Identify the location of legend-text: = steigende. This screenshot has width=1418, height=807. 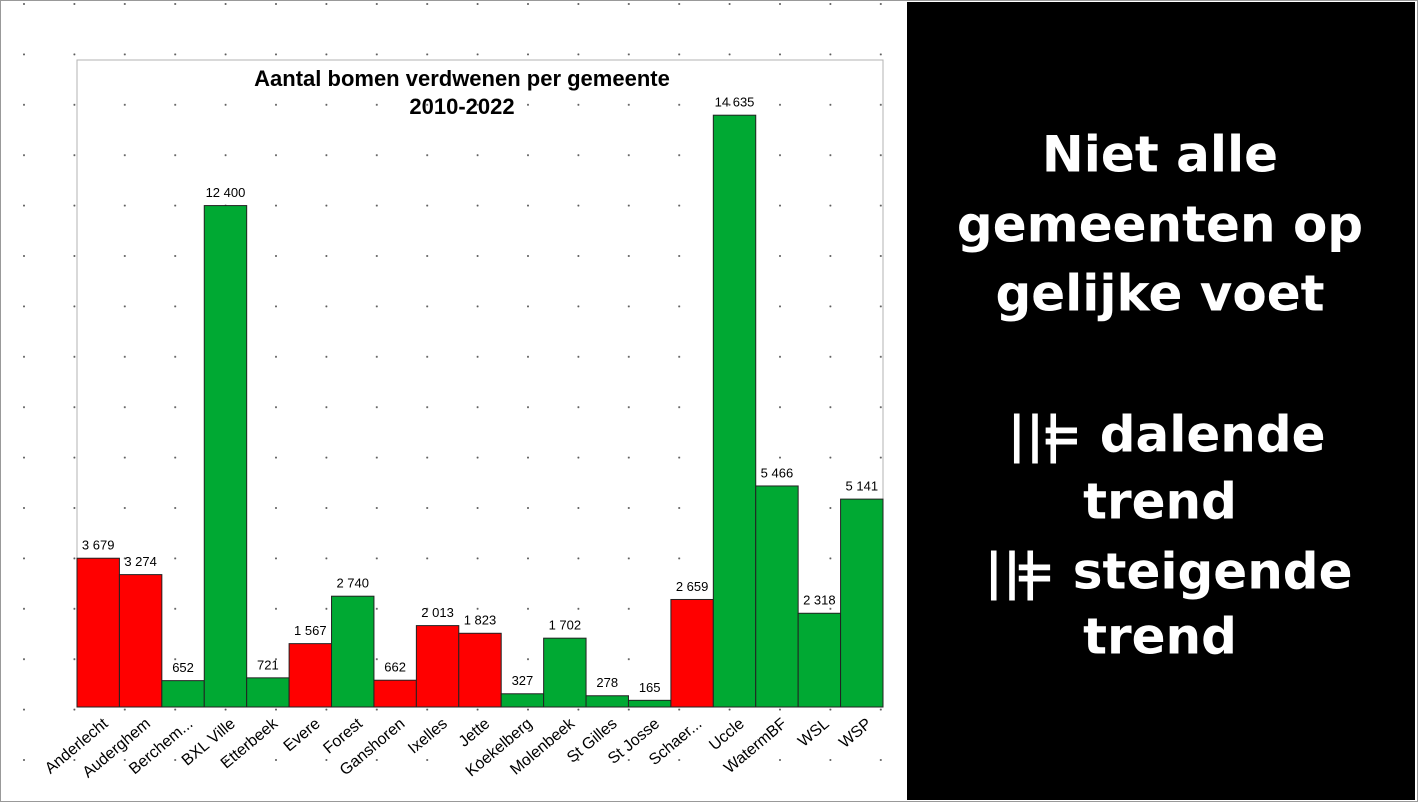
(1182, 572).